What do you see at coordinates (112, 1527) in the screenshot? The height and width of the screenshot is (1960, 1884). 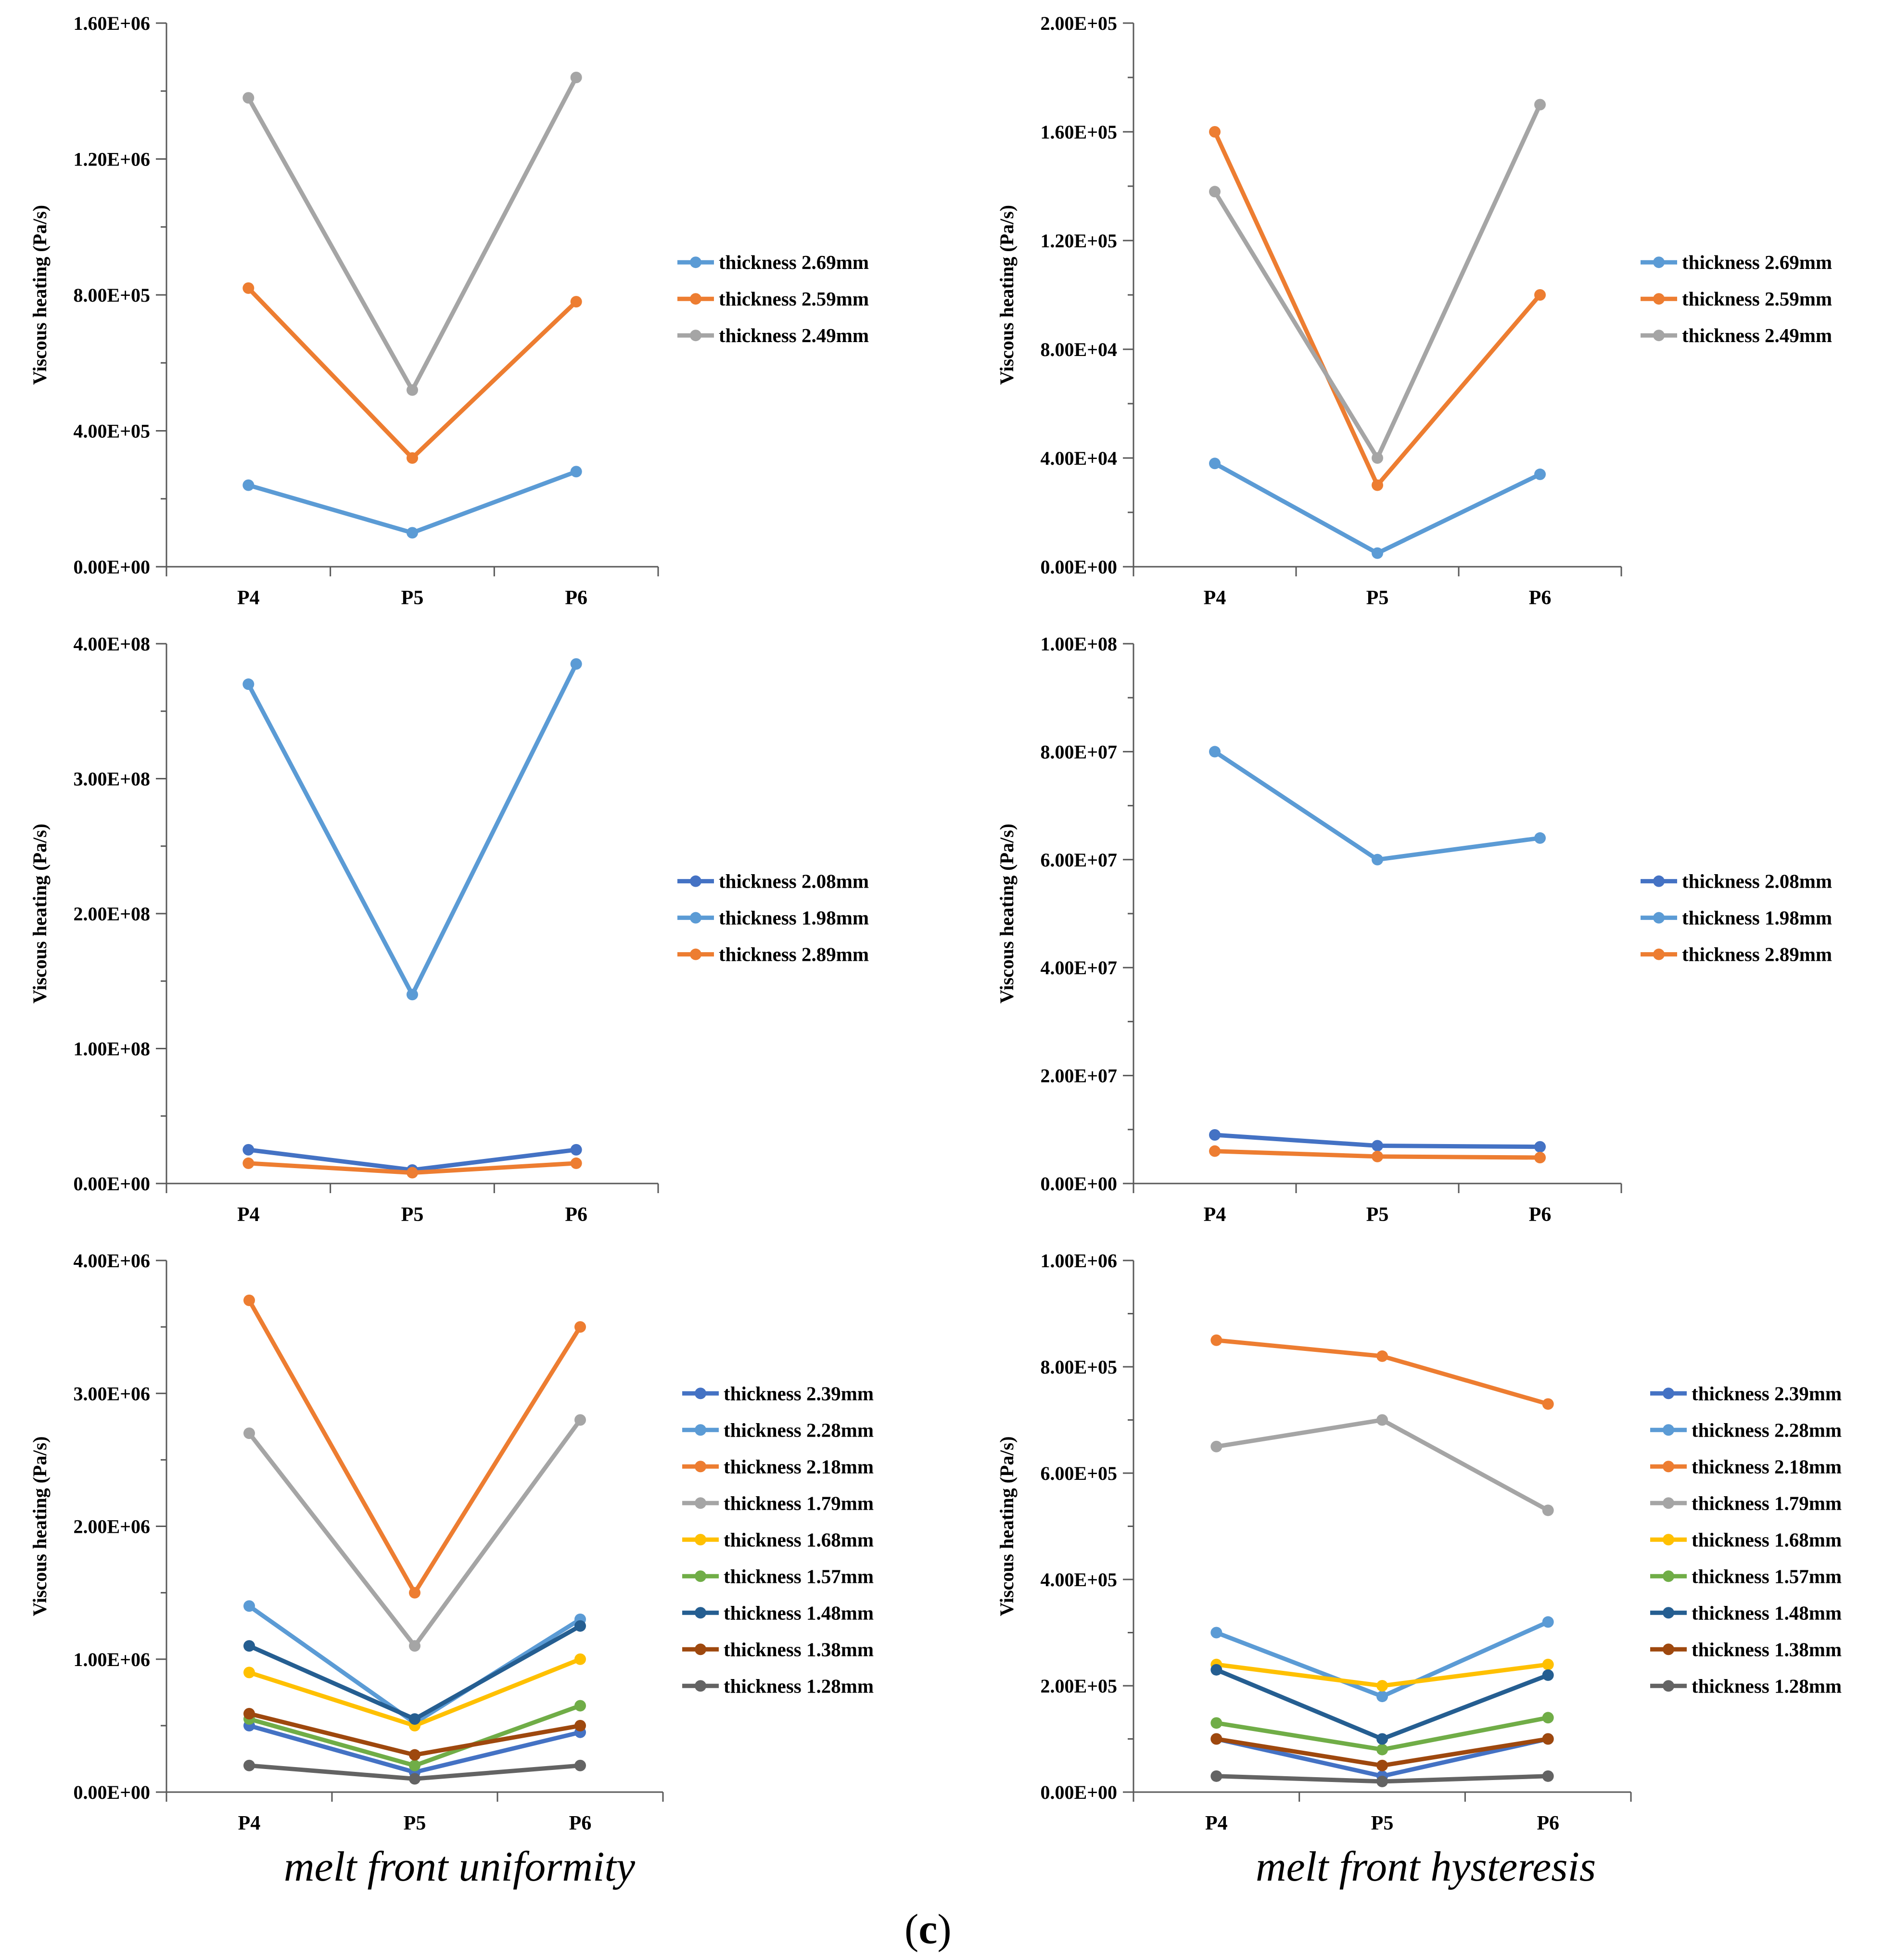 I see `y-tick-label: 2.00E+06` at bounding box center [112, 1527].